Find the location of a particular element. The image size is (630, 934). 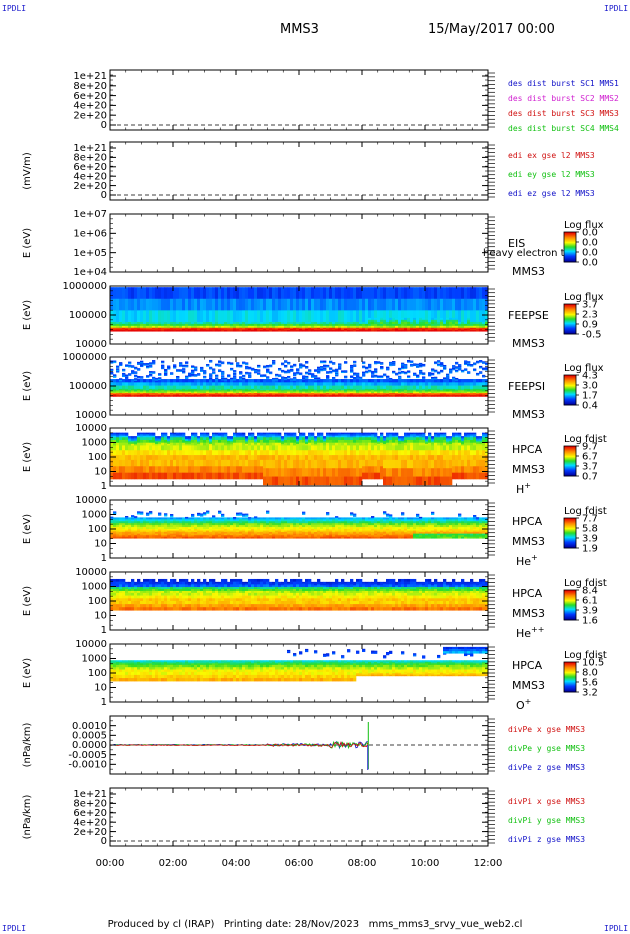

colorbar-tick-label: 8.0 is located at coordinates (590, 673).